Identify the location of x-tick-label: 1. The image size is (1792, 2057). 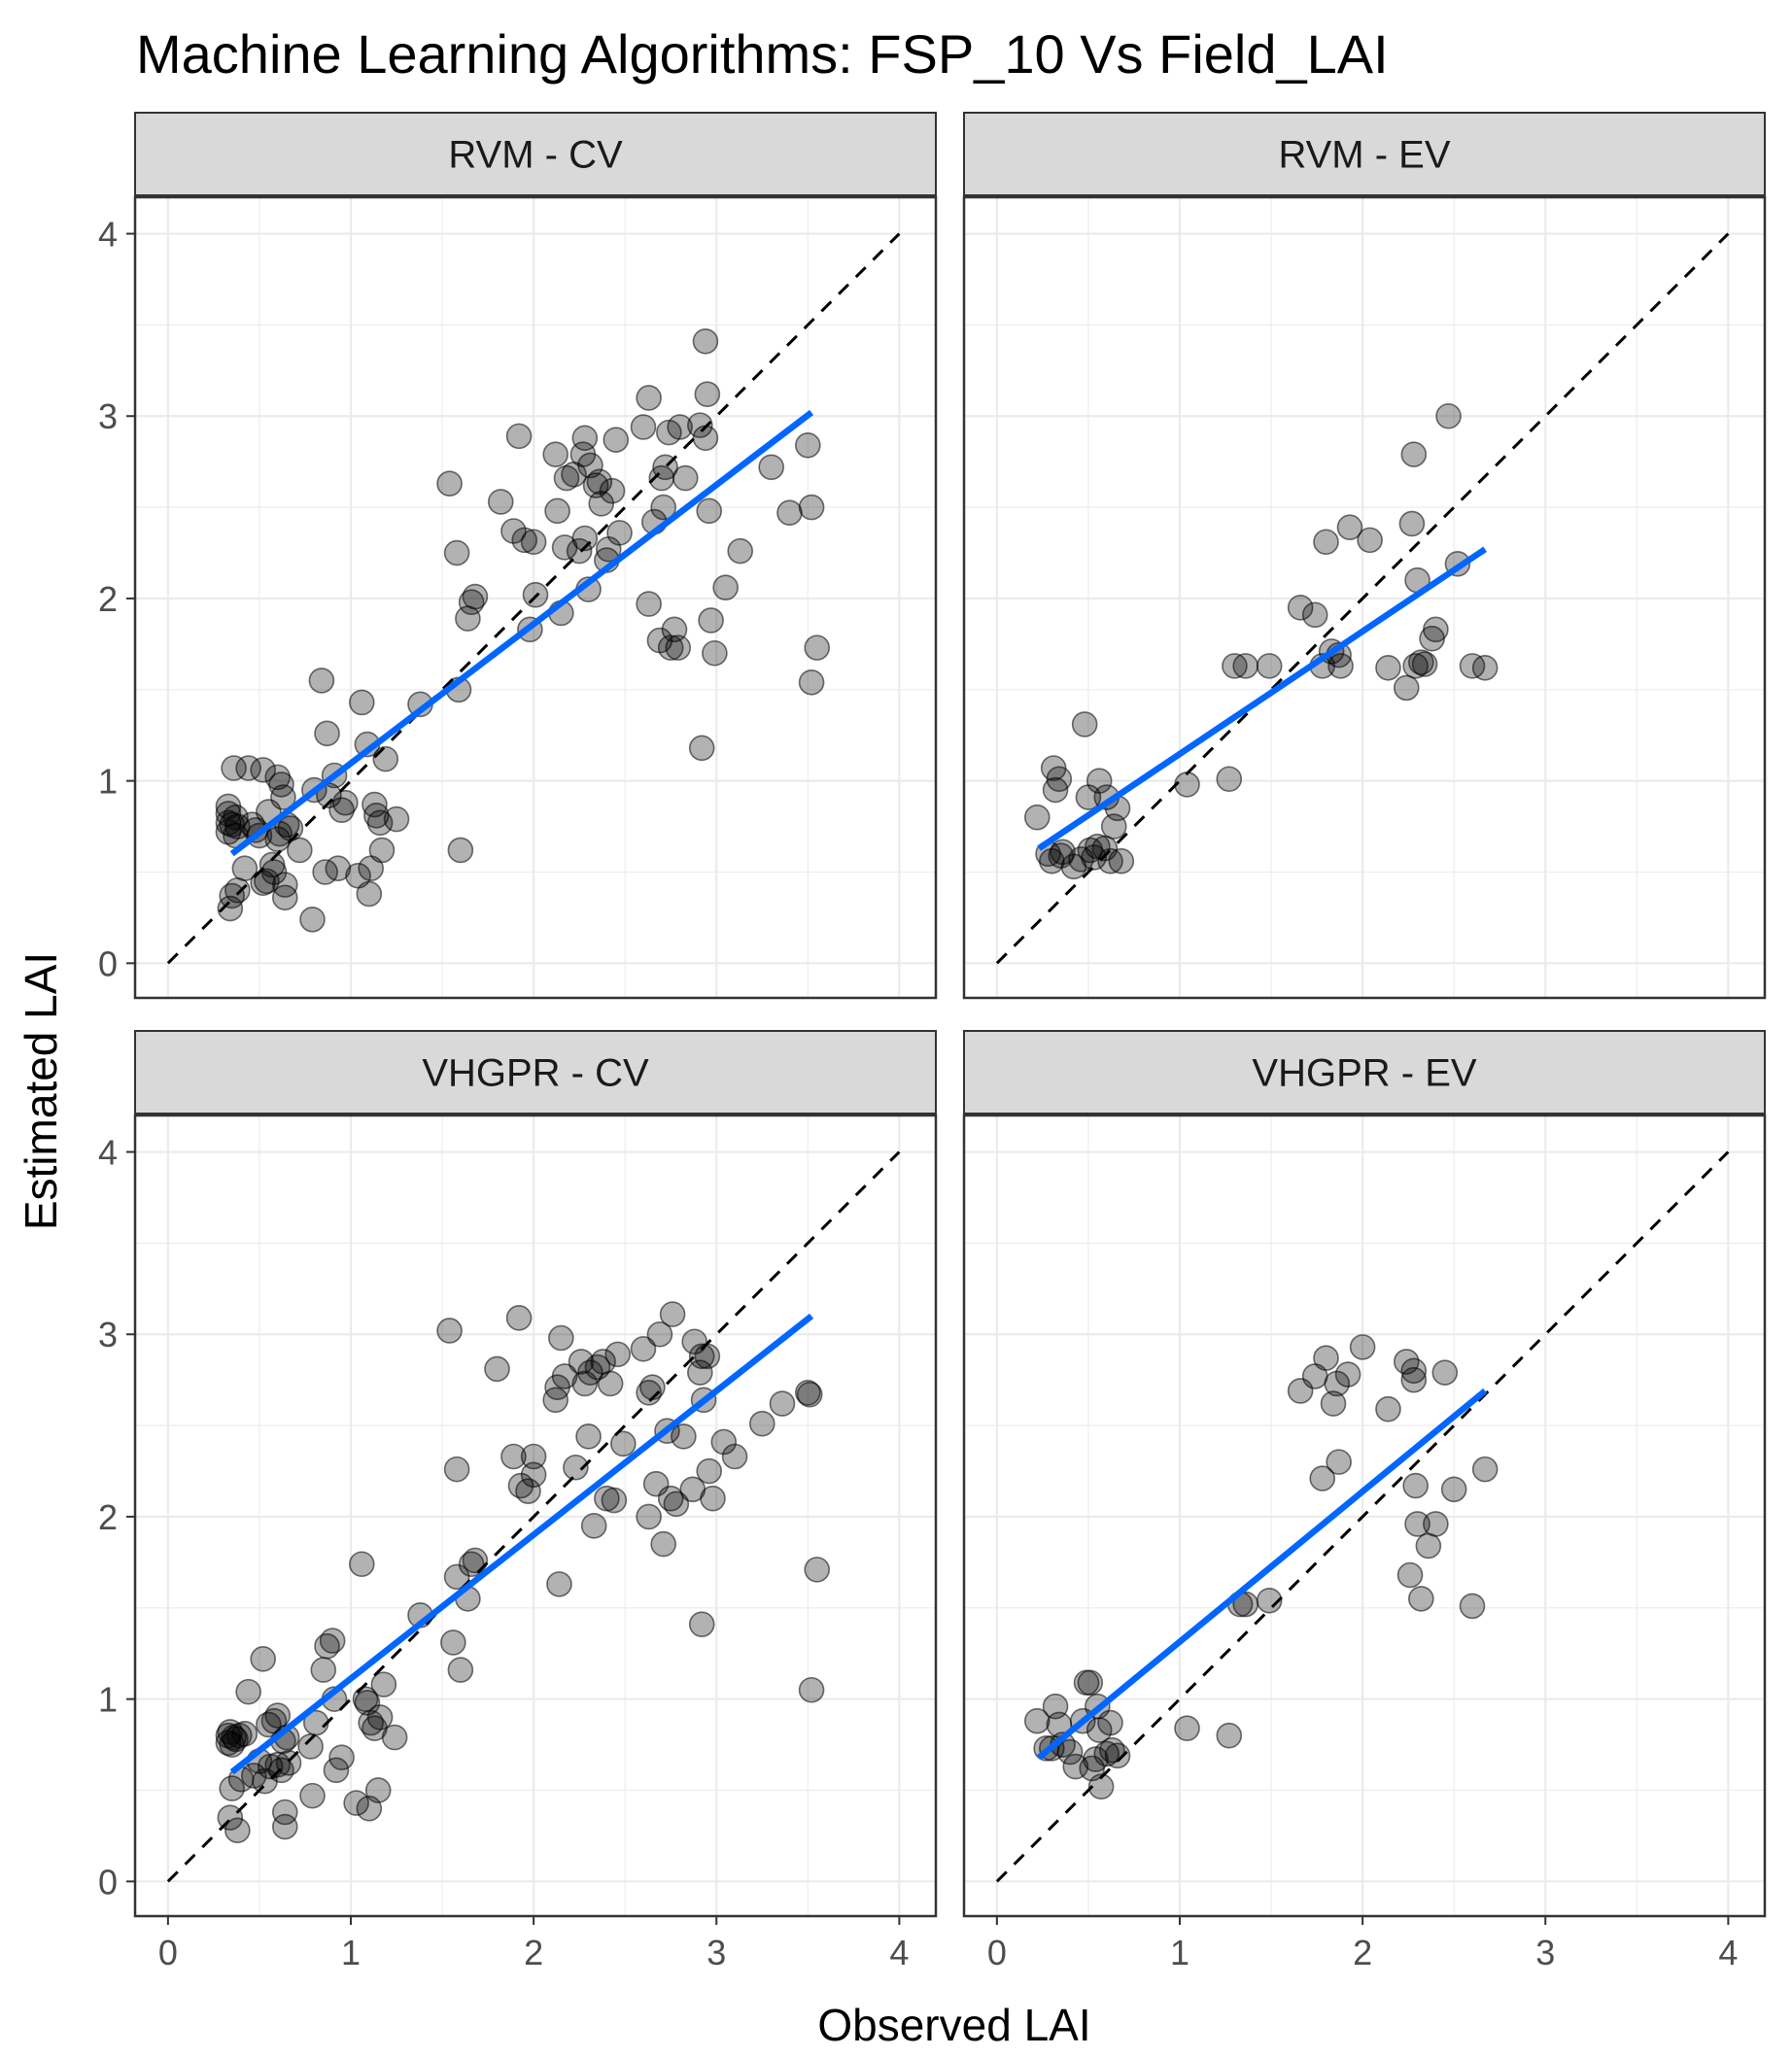
(1179, 1952).